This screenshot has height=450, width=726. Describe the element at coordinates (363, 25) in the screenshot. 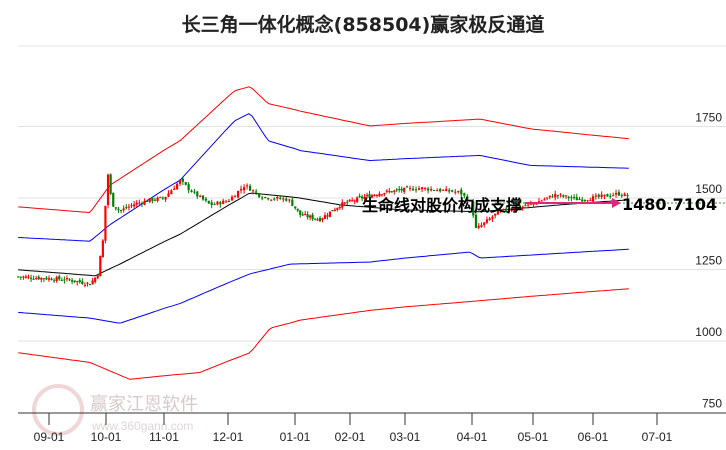

I see `chart-title: 长三角一体化概念(858504)赢家极反通道` at that location.